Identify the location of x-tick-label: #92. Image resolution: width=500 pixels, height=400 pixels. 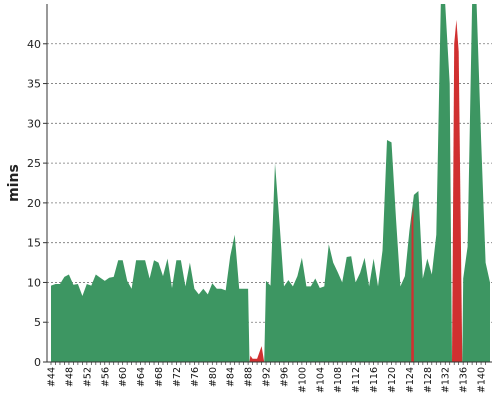
(267, 377).